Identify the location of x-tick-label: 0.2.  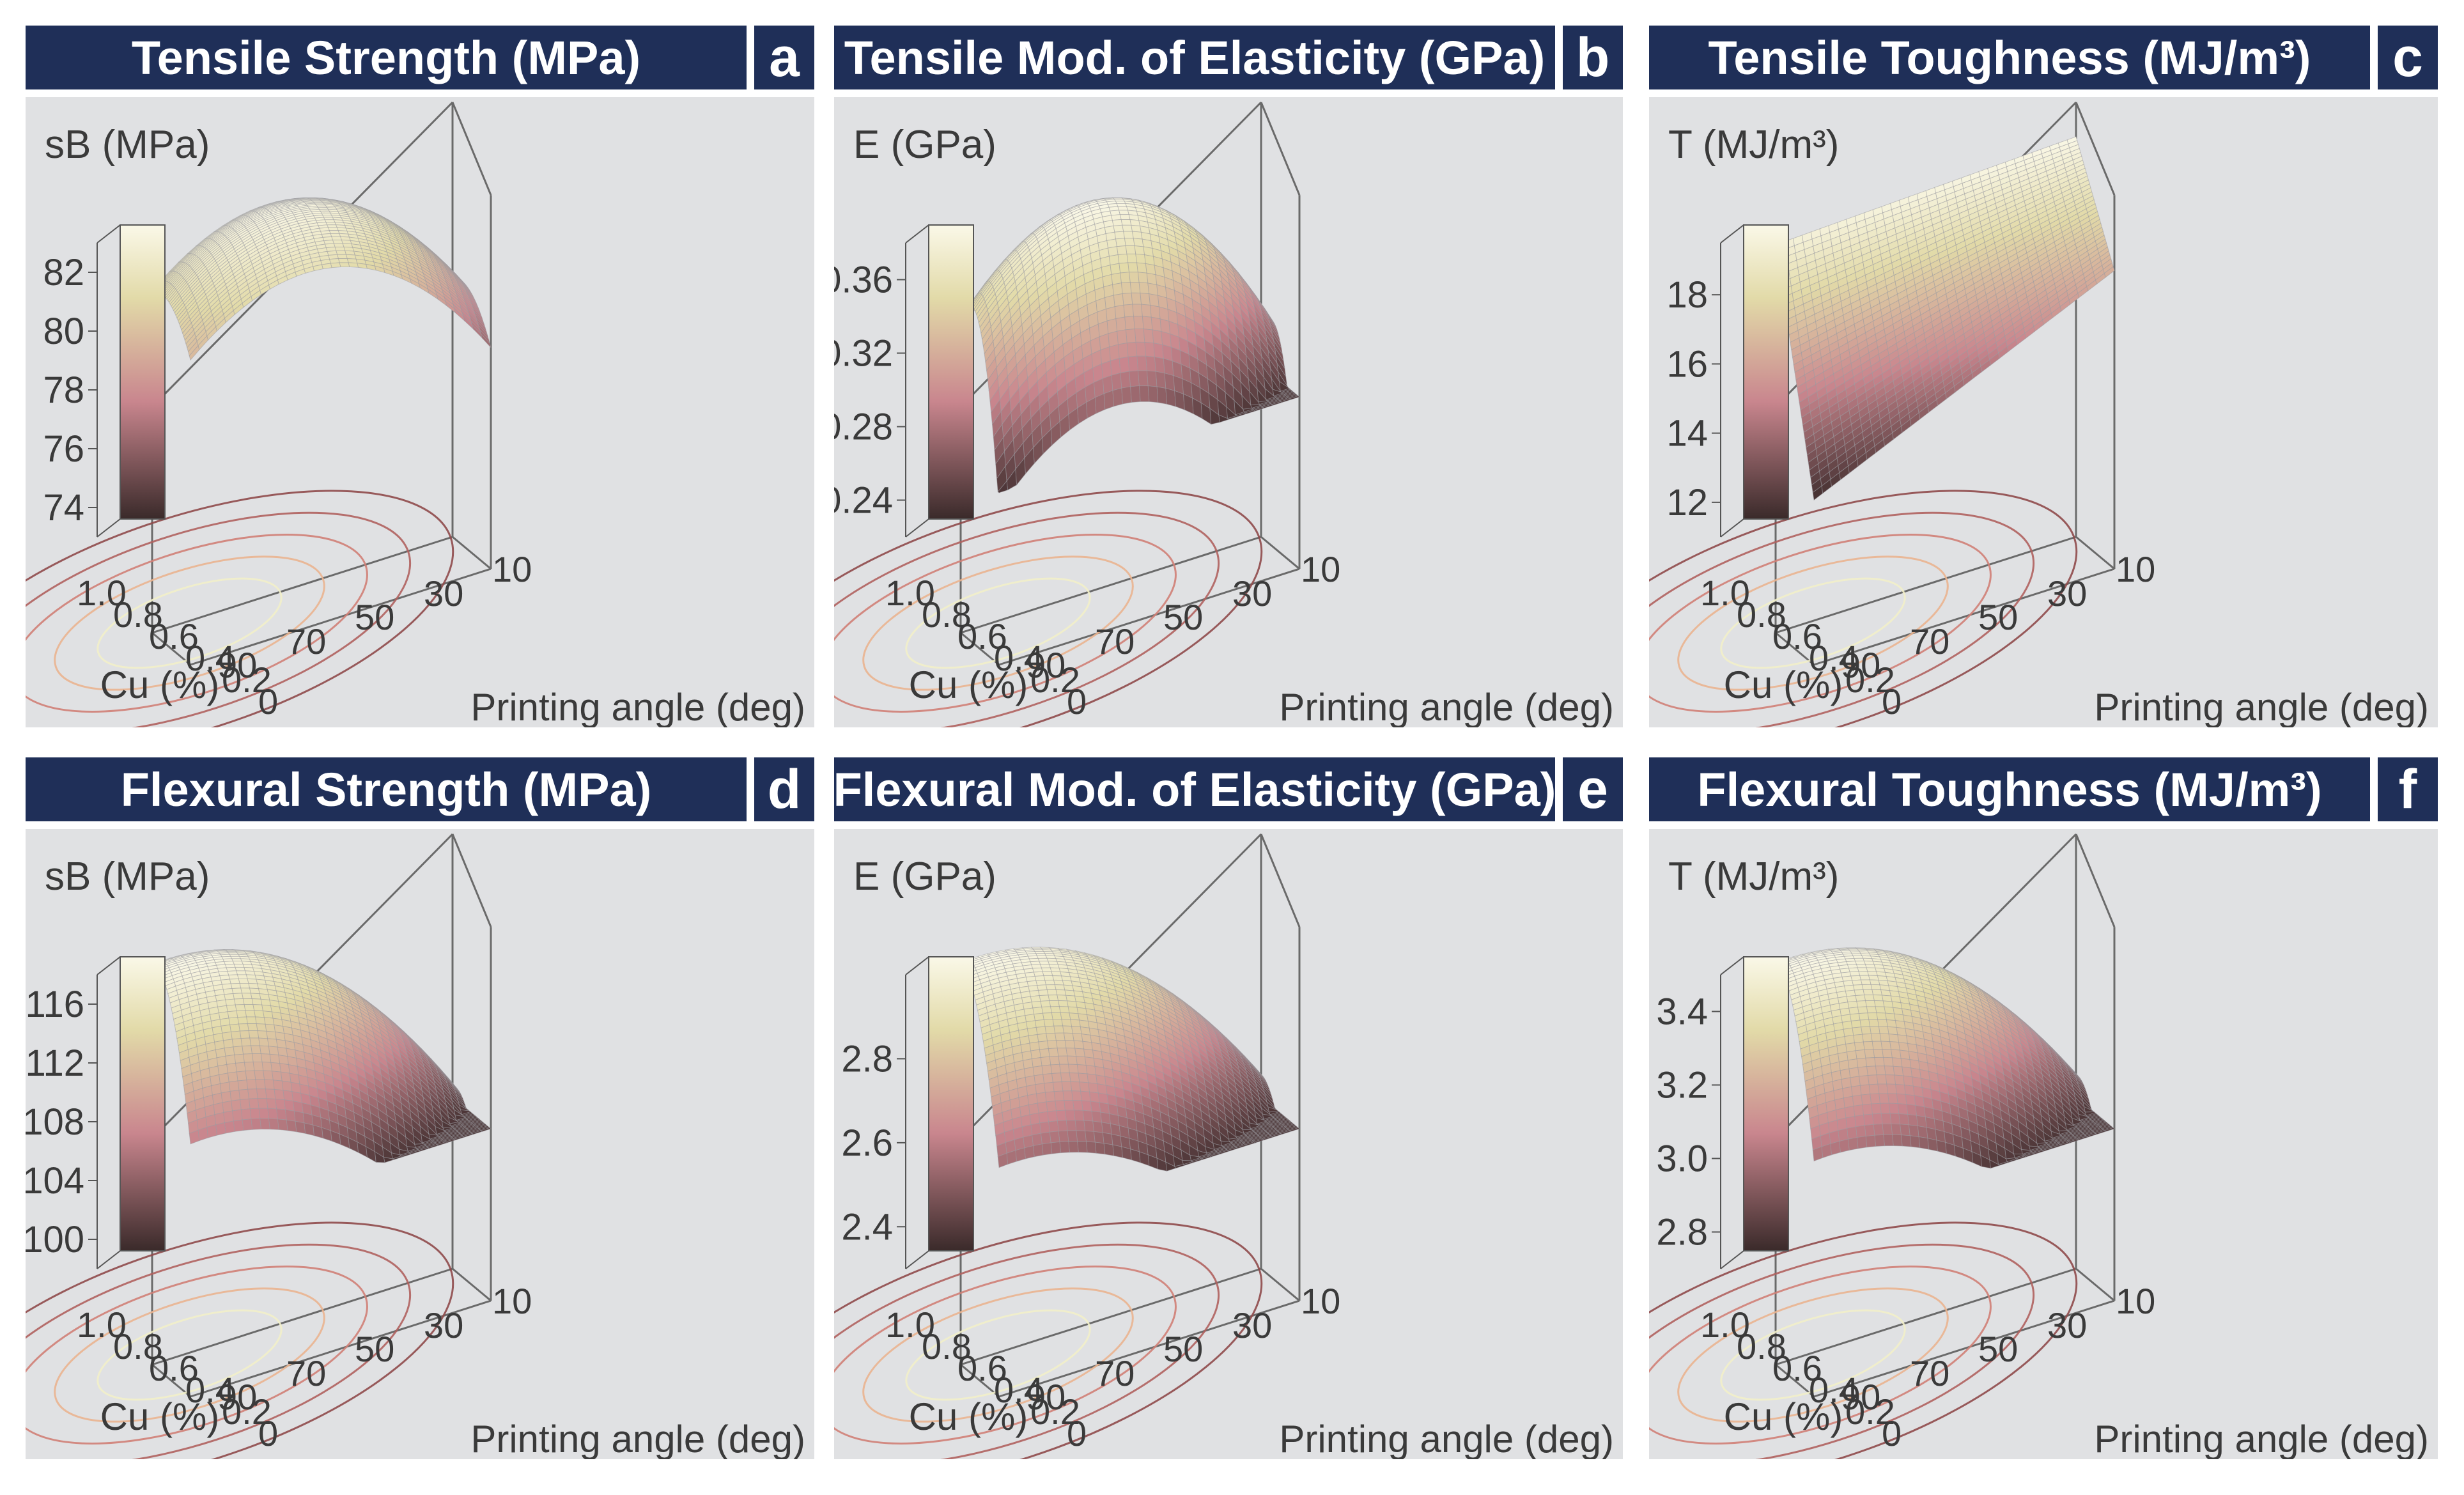
(247, 1411).